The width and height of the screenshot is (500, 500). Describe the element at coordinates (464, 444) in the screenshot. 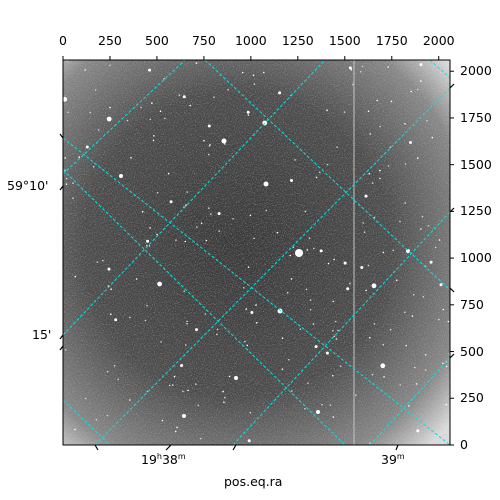

I see `right-tick-label: 0` at that location.